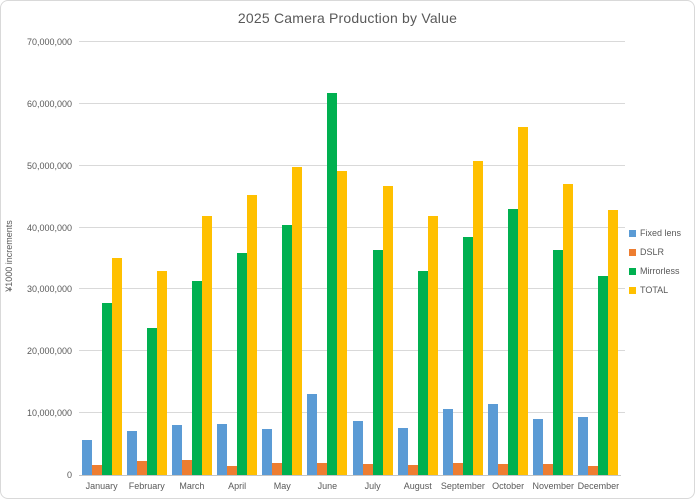  I want to click on bar-group-october, so click(508, 301).